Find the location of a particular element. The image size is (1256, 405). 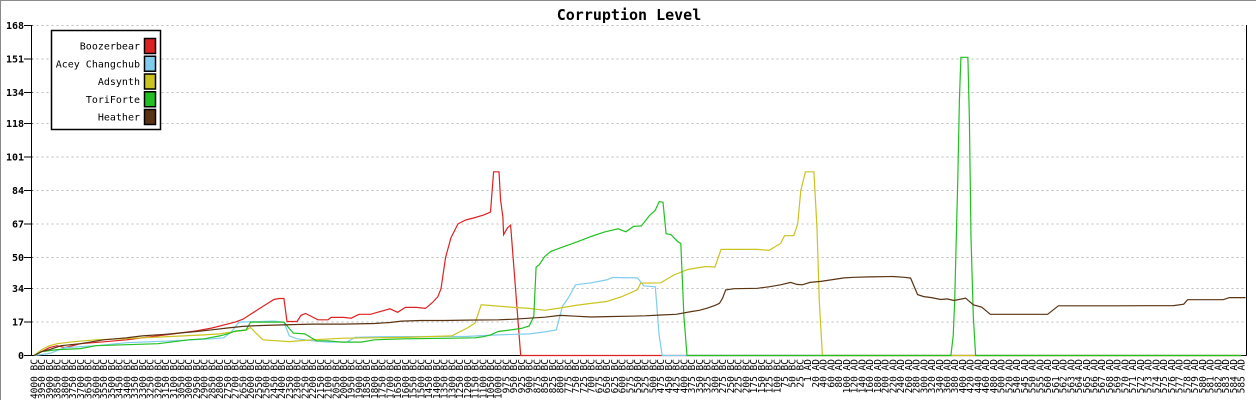

x-tick-label: 3700 BC is located at coordinates (81, 379).